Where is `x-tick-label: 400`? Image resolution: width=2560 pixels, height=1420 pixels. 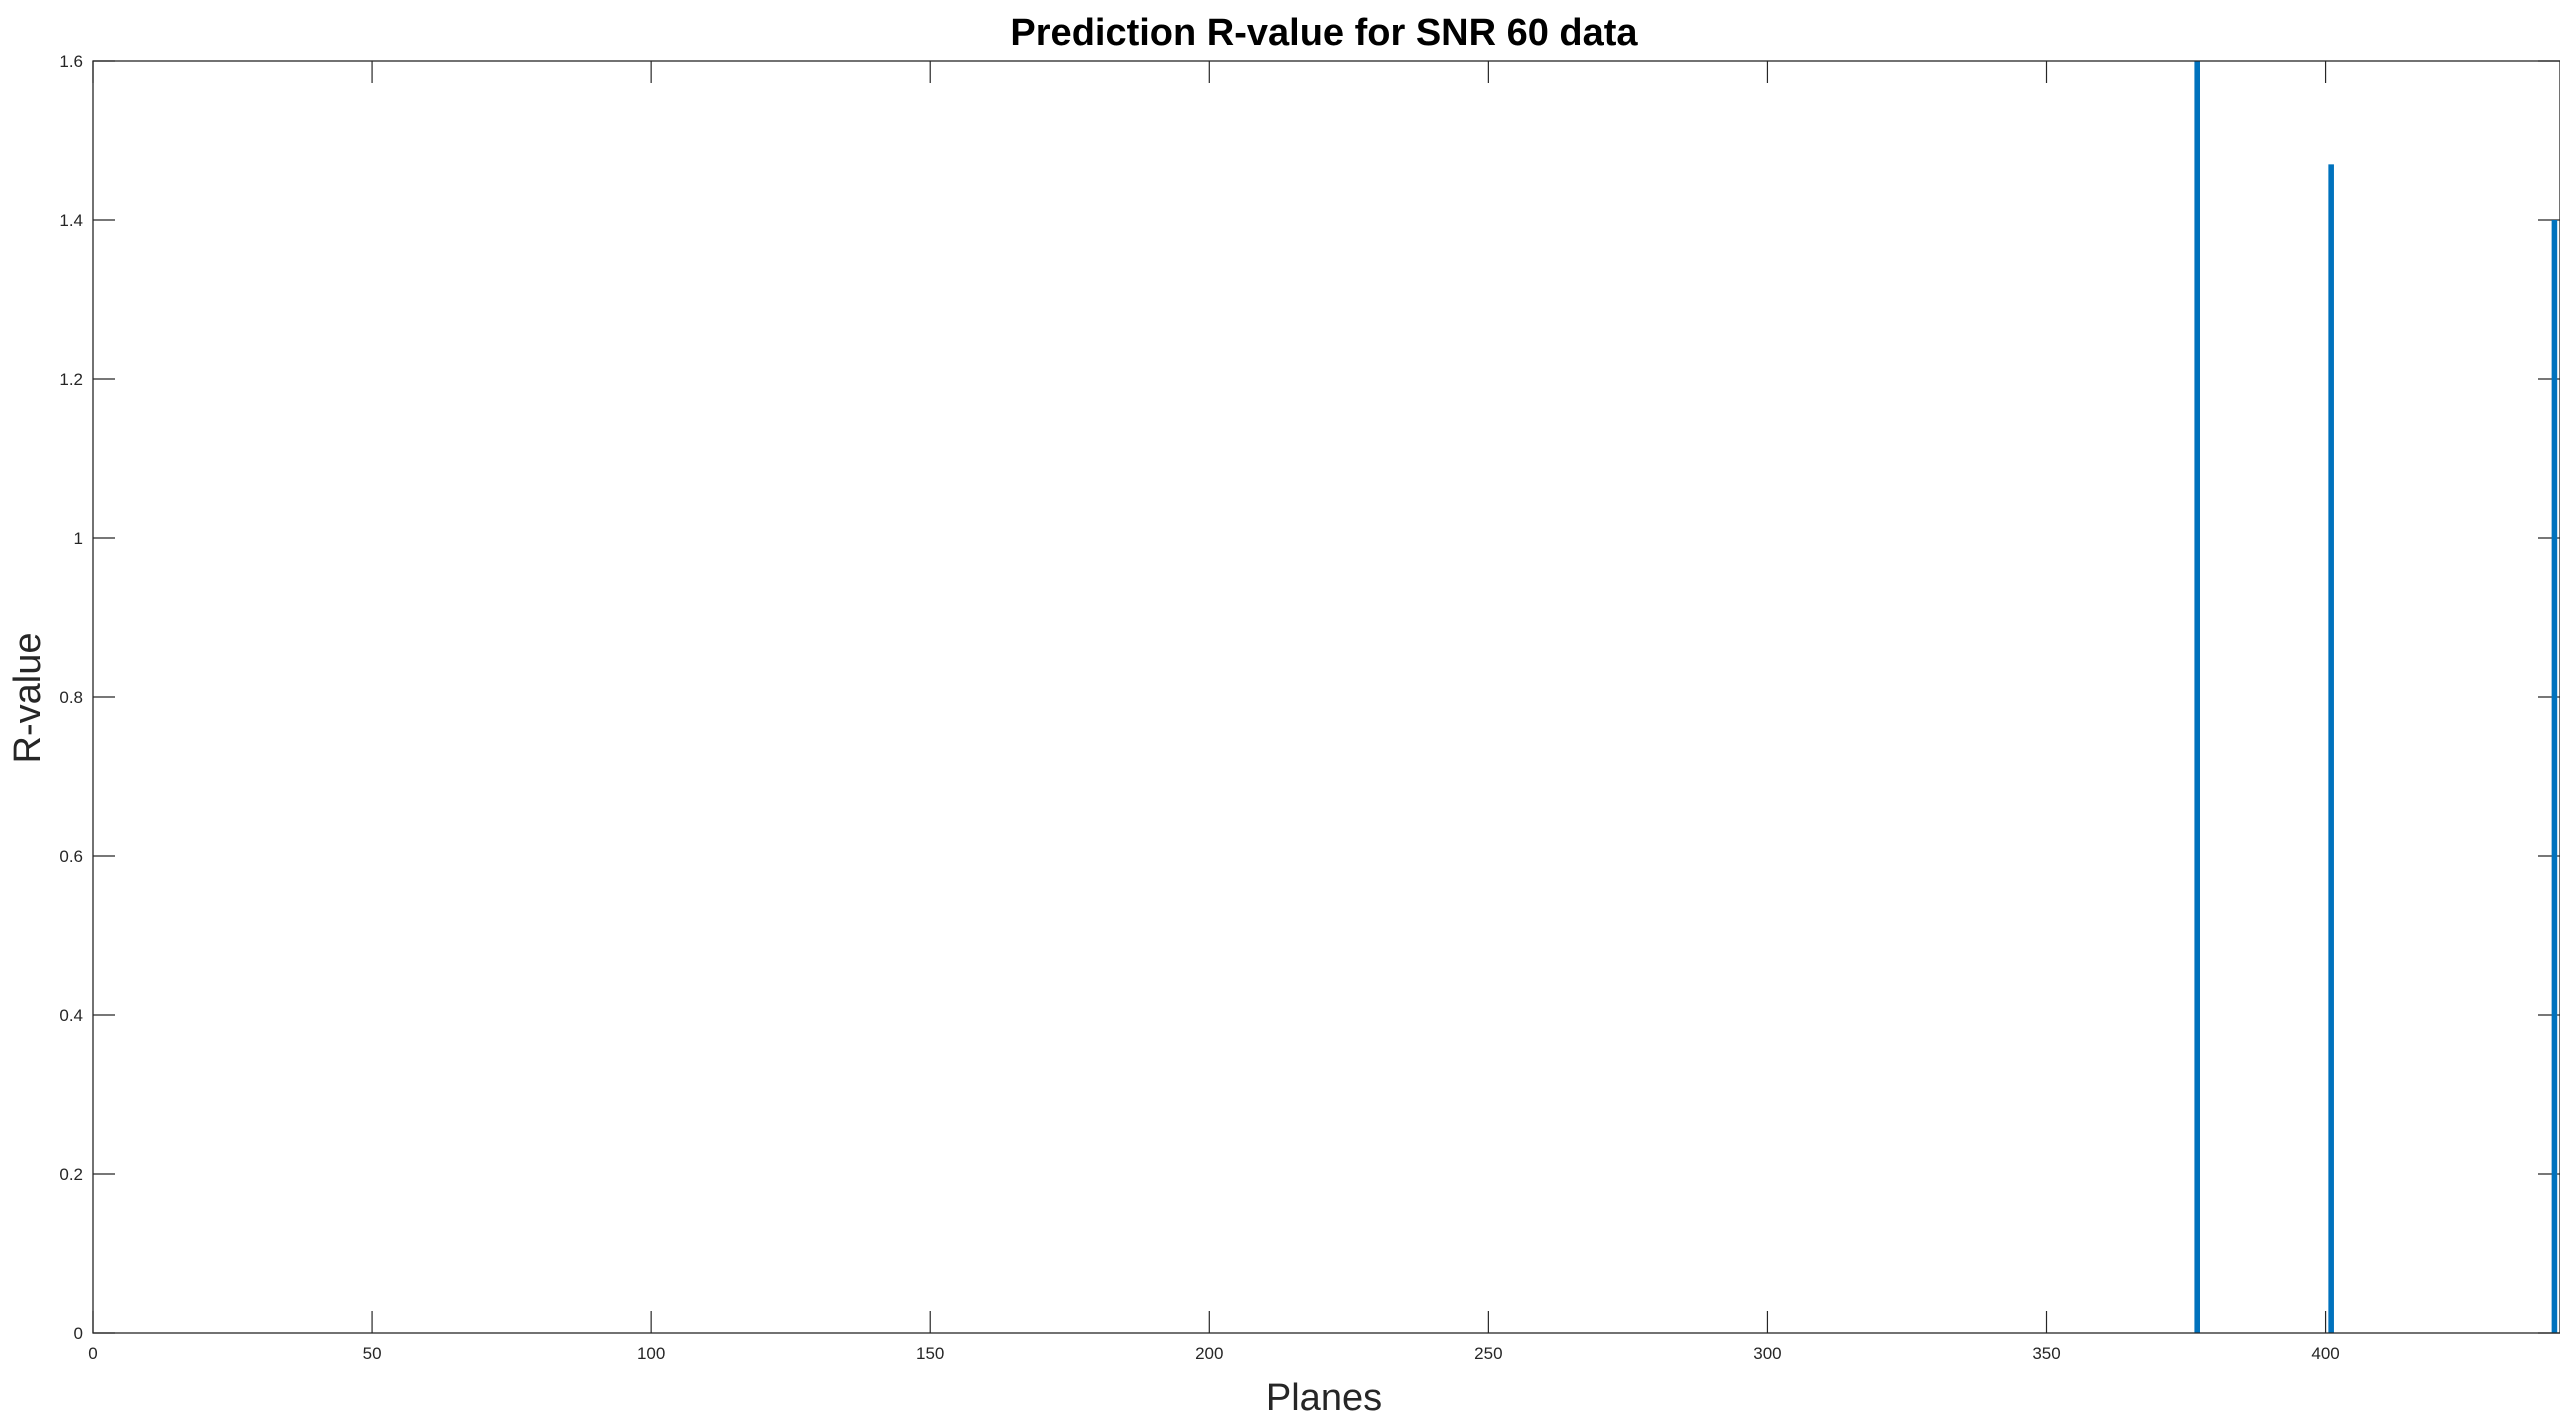
x-tick-label: 400 is located at coordinates (2325, 1353).